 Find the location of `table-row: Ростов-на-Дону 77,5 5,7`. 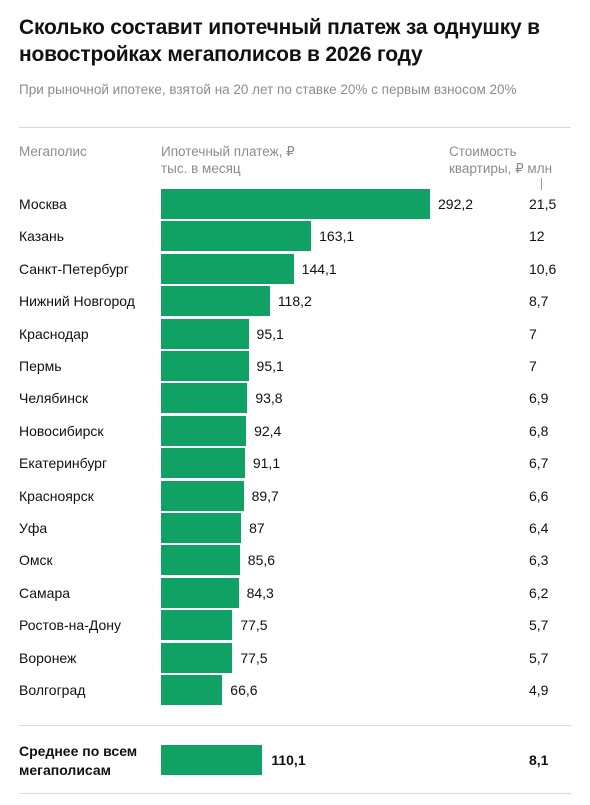

table-row: Ростов-на-Дону 77,5 5,7 is located at coordinates (295, 625).